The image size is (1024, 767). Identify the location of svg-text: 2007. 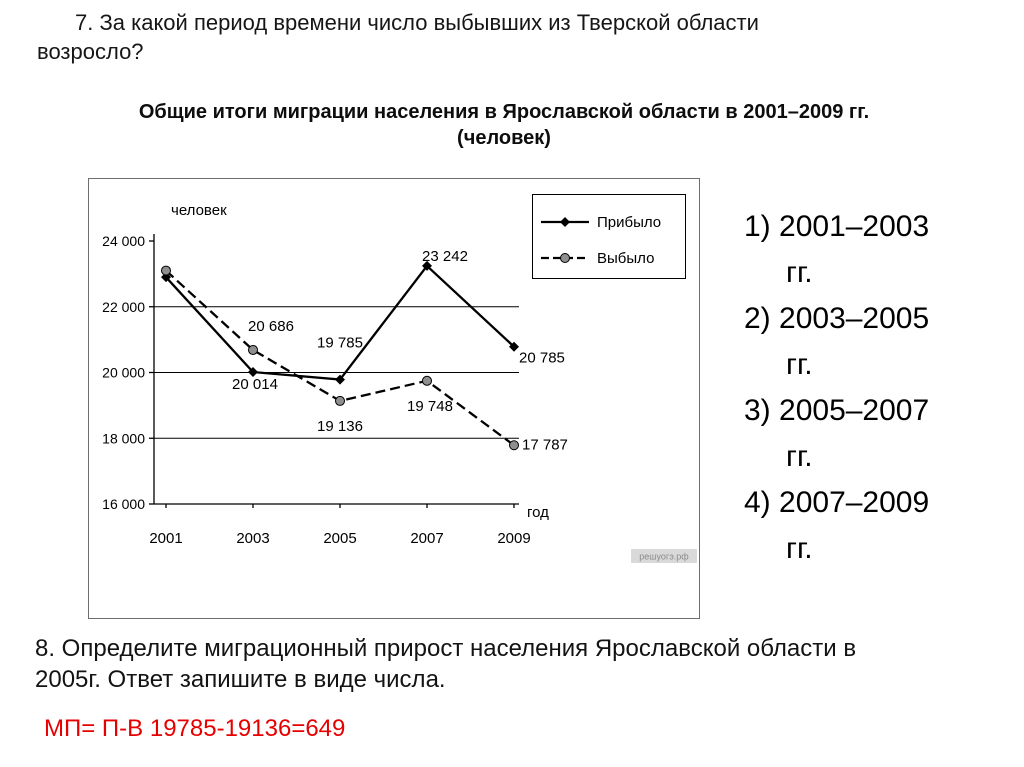
(426, 538).